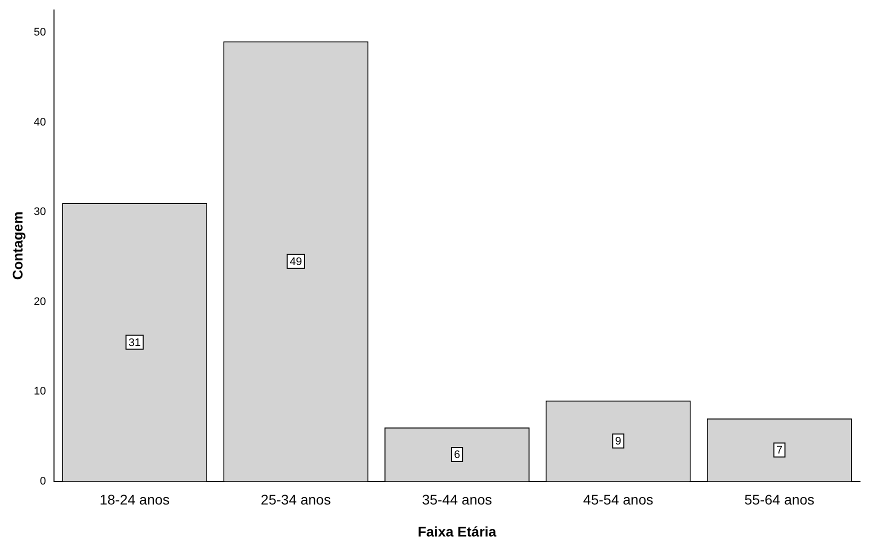 Image resolution: width=878 pixels, height=553 pixels. I want to click on data-label: 6, so click(457, 454).